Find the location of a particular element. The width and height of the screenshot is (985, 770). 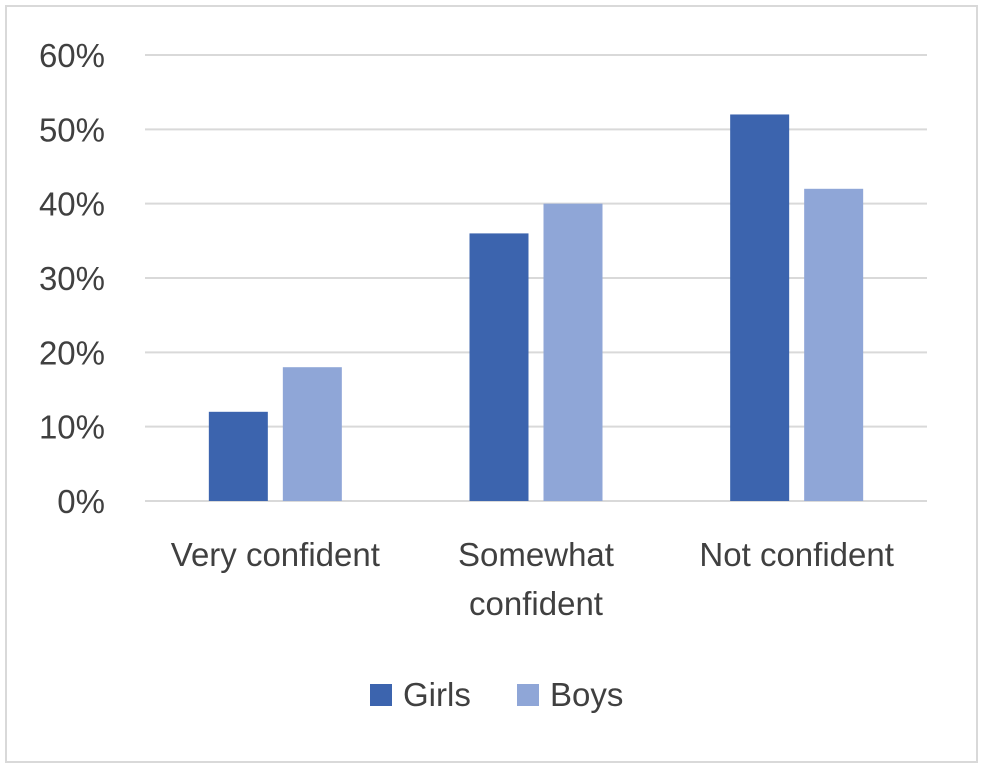

category-label: Somewhat confident is located at coordinates (536, 579).